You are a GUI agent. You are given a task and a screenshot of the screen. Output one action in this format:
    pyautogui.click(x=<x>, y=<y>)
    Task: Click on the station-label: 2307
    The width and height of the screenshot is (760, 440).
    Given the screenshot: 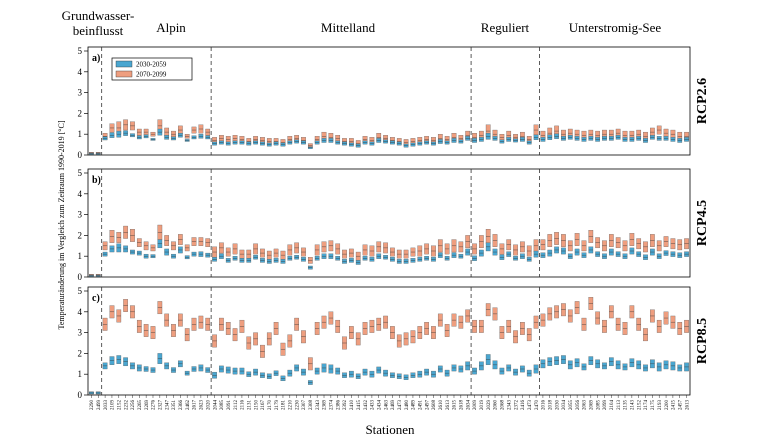 What is the action you would take?
    pyautogui.click(x=304, y=405)
    